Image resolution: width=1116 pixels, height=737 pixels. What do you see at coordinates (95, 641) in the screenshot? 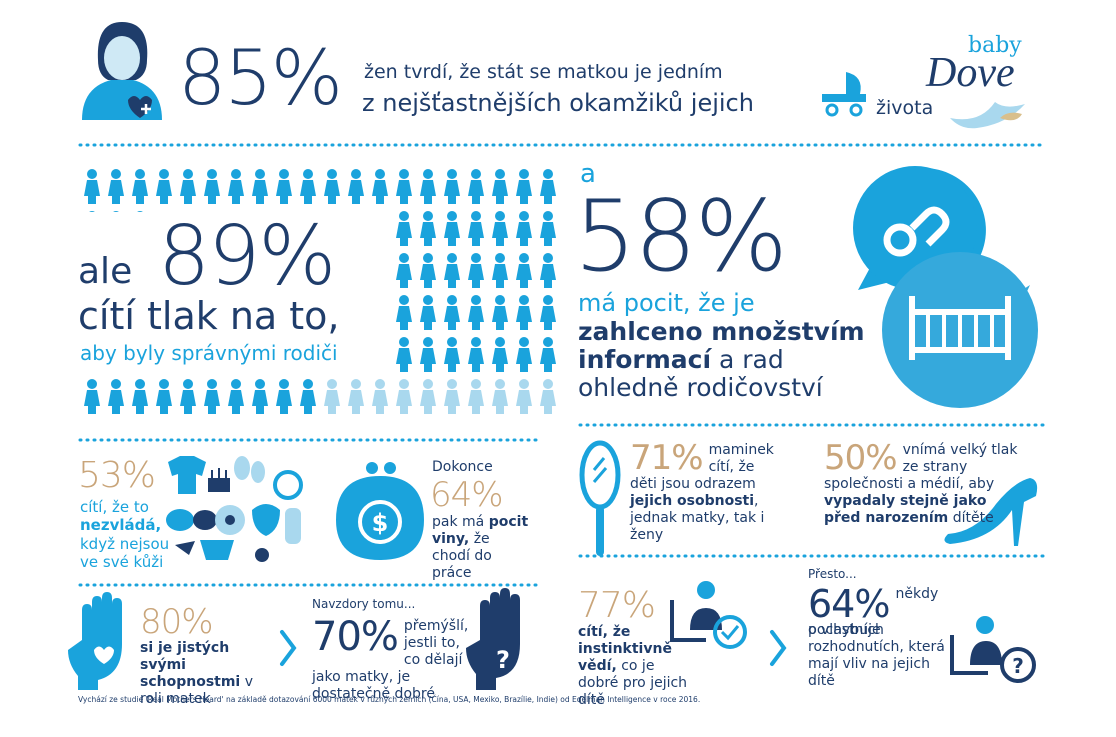
I see `hand-heart-icon` at bounding box center [95, 641].